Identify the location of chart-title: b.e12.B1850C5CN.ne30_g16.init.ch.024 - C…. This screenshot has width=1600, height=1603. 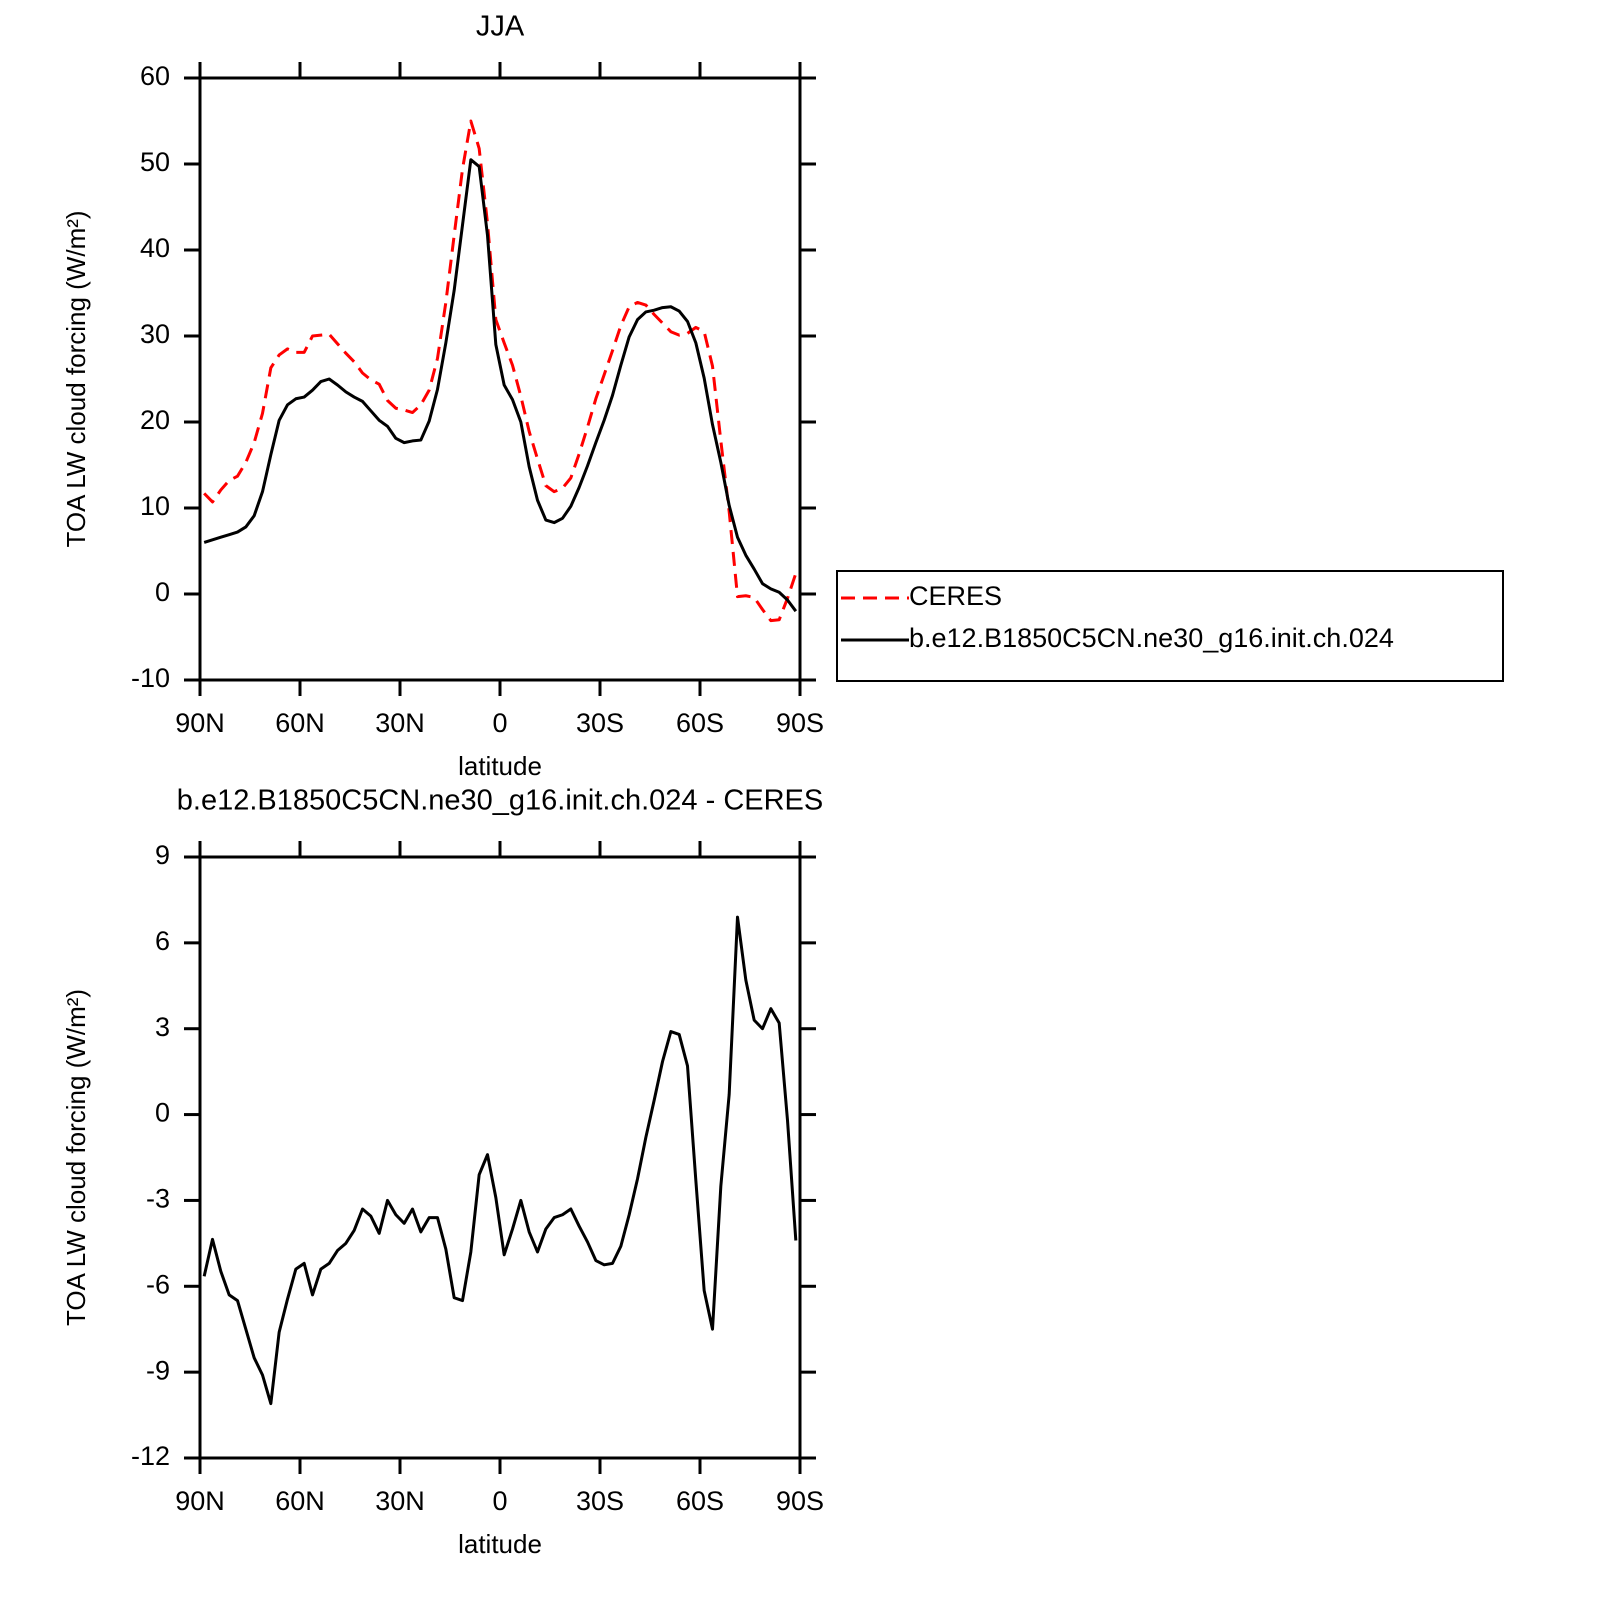
(500, 801).